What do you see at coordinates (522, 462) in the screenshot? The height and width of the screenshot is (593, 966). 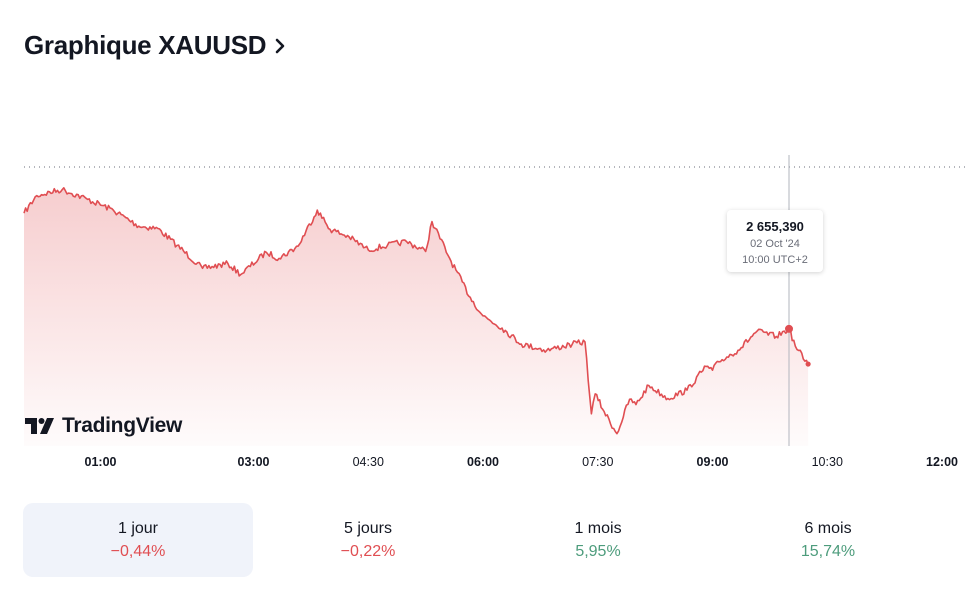 I see `x-axis: 01:00 03:00 04:30 06:00 07:30 09:00 10:30 12:00` at bounding box center [522, 462].